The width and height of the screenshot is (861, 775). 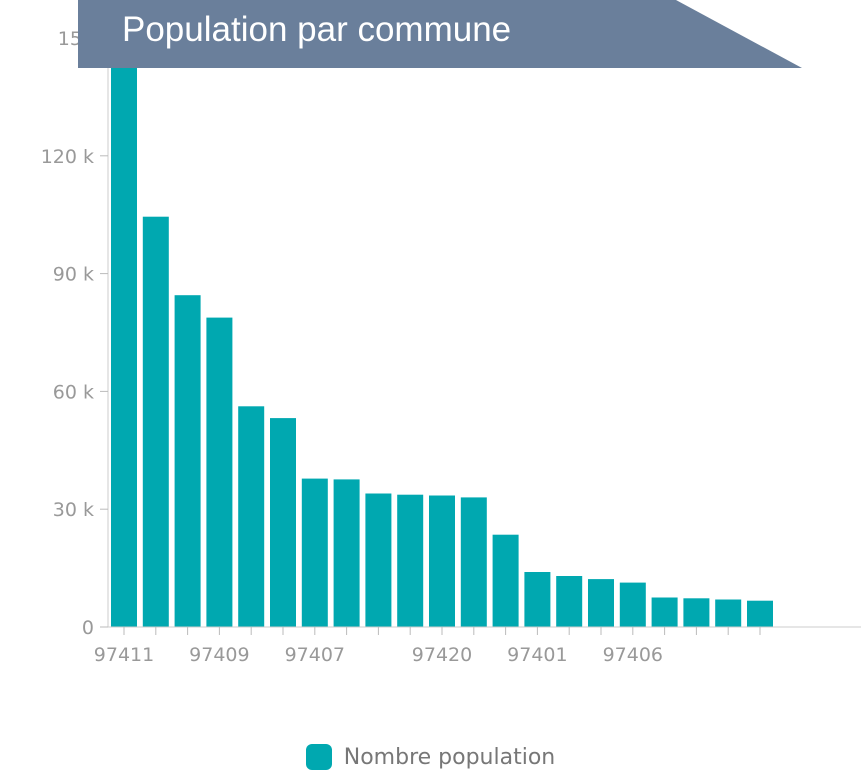 What do you see at coordinates (67, 157) in the screenshot?
I see `y-tick-label-4: 120 k` at bounding box center [67, 157].